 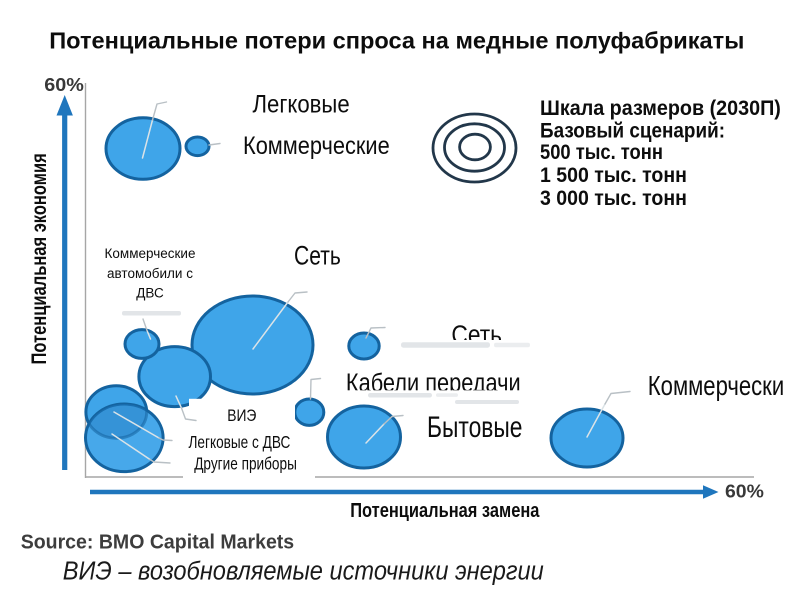 What do you see at coordinates (241, 416) in the screenshot?
I see `svg-text: ВИЭ` at bounding box center [241, 416].